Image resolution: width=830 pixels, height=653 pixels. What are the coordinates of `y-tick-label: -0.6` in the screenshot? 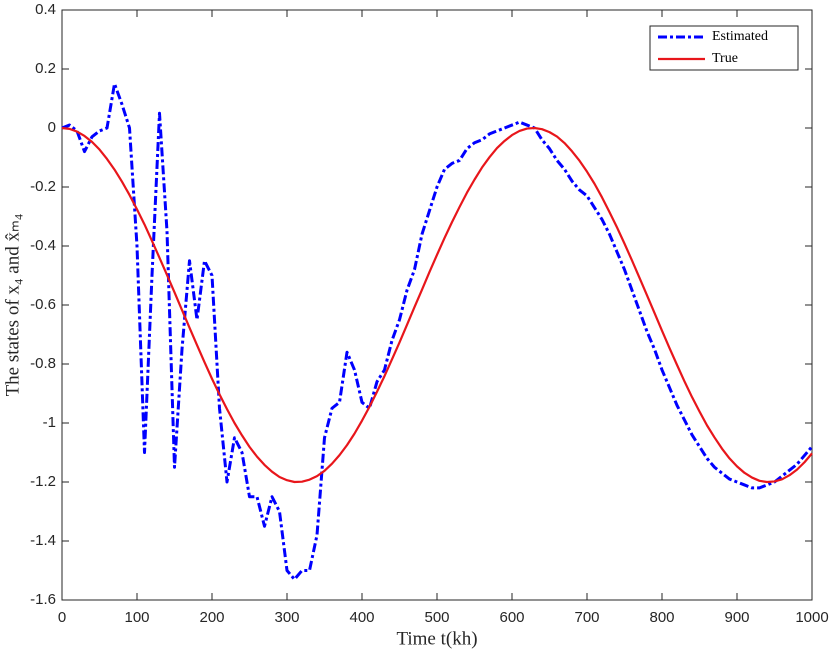 It's located at (43, 304).